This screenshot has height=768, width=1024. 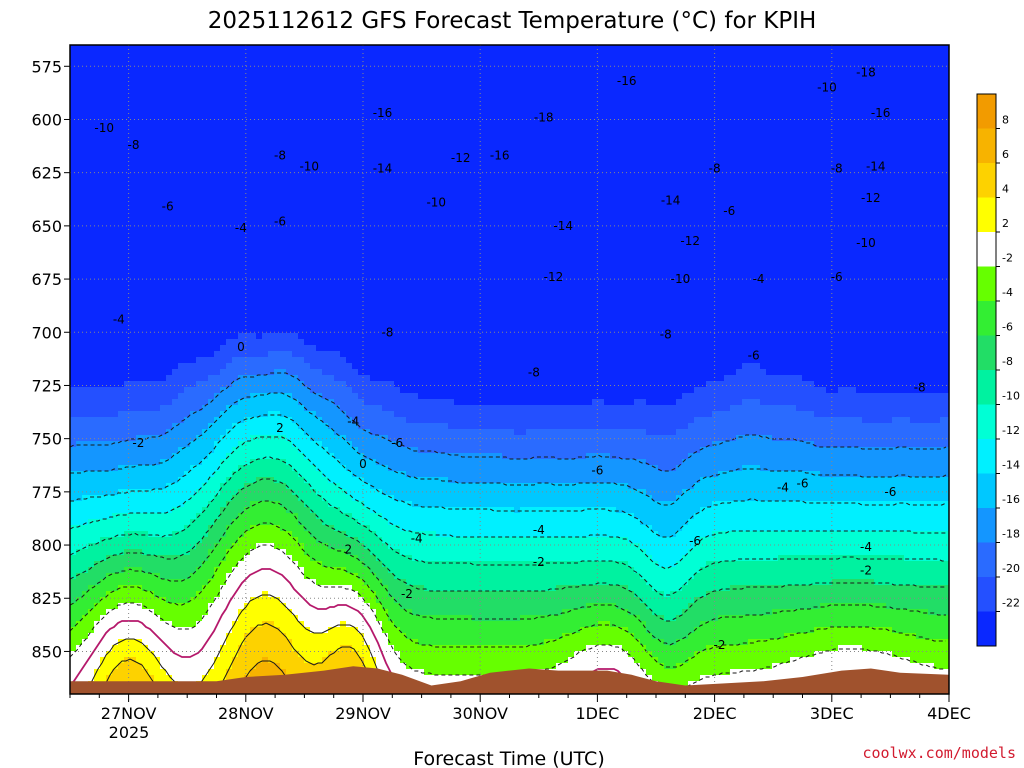 What do you see at coordinates (1005, 154) in the screenshot?
I see `colorbar-label: 6` at bounding box center [1005, 154].